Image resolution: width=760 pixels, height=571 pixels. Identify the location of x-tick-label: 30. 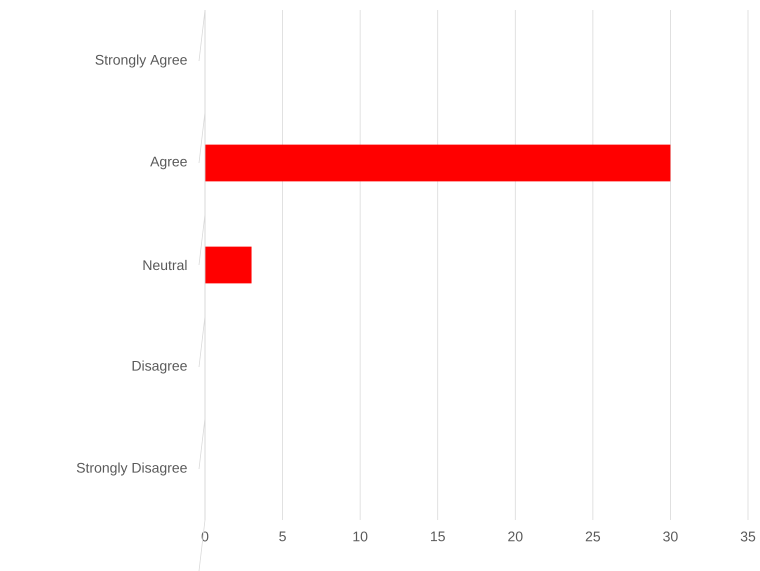
(670, 536).